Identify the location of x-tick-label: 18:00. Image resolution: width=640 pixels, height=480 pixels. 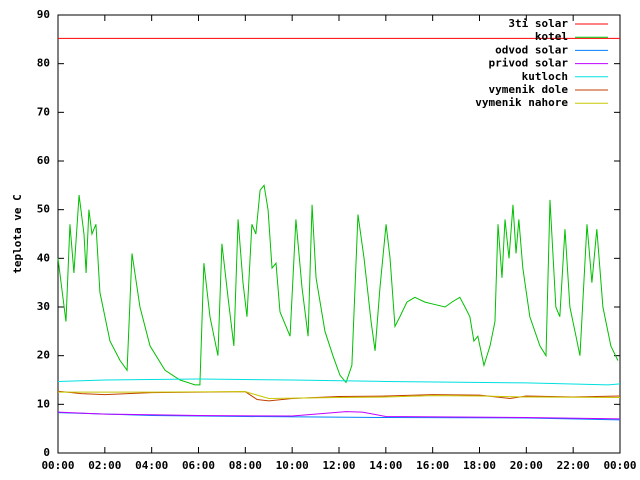
(479, 465).